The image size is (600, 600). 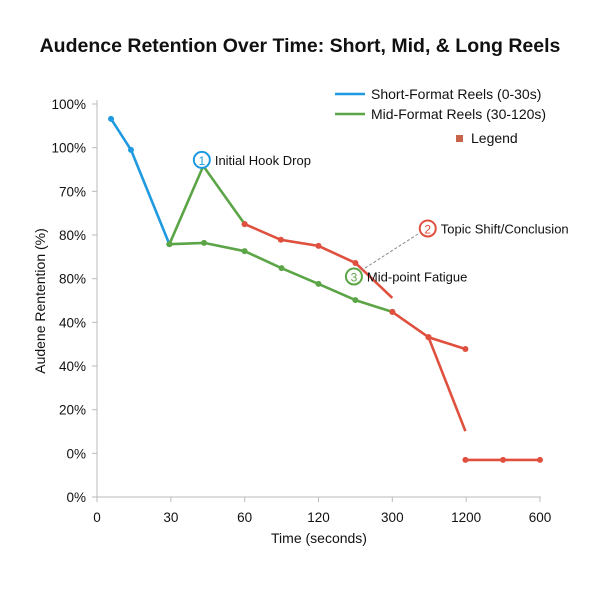 What do you see at coordinates (459, 138) in the screenshot?
I see `legend-swatch` at bounding box center [459, 138].